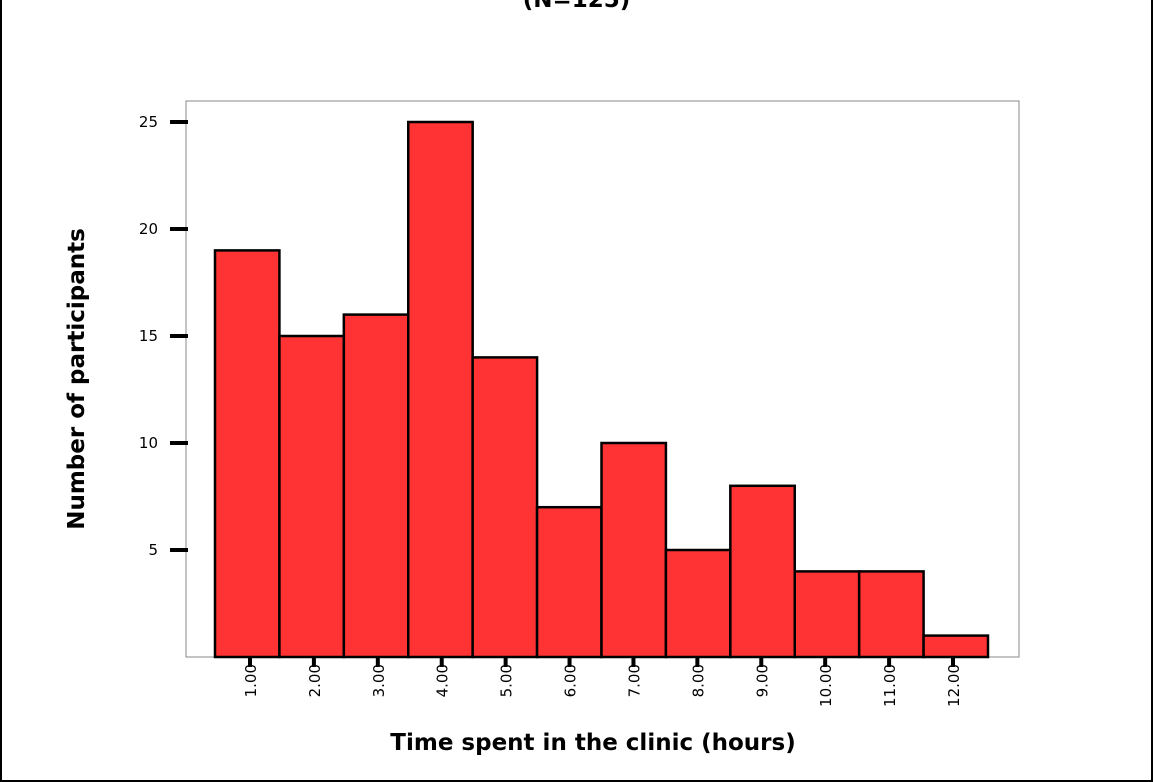 This screenshot has height=782, width=1153. Describe the element at coordinates (826, 685) in the screenshot. I see `x-tick-label: 10.00` at that location.